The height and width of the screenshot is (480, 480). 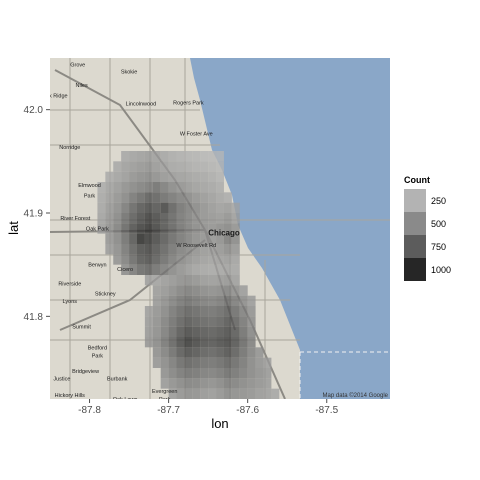 I want to click on x-tick-label: -87.8, so click(x=89, y=410).